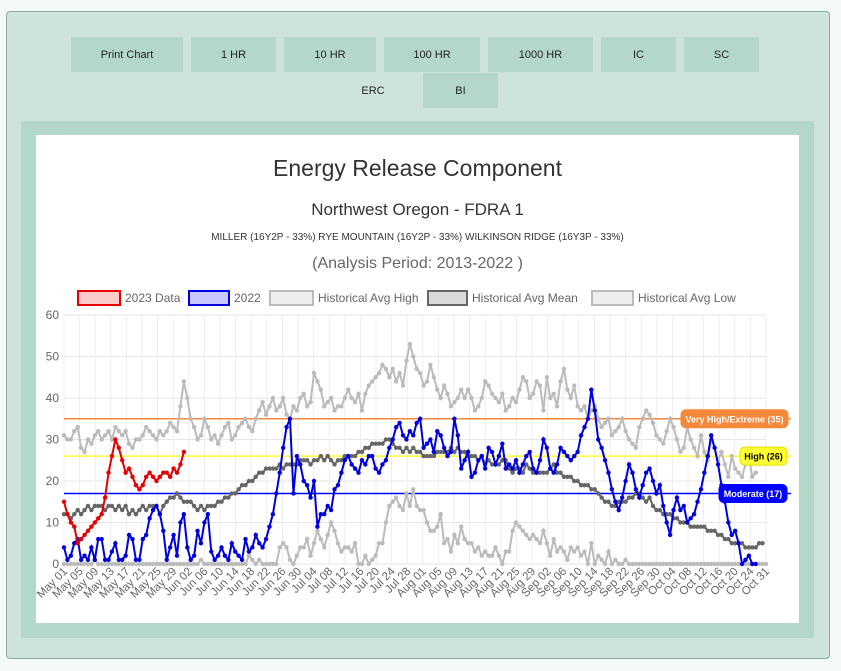  Describe the element at coordinates (460, 90) in the screenshot. I see `tab-bi: BI` at that location.